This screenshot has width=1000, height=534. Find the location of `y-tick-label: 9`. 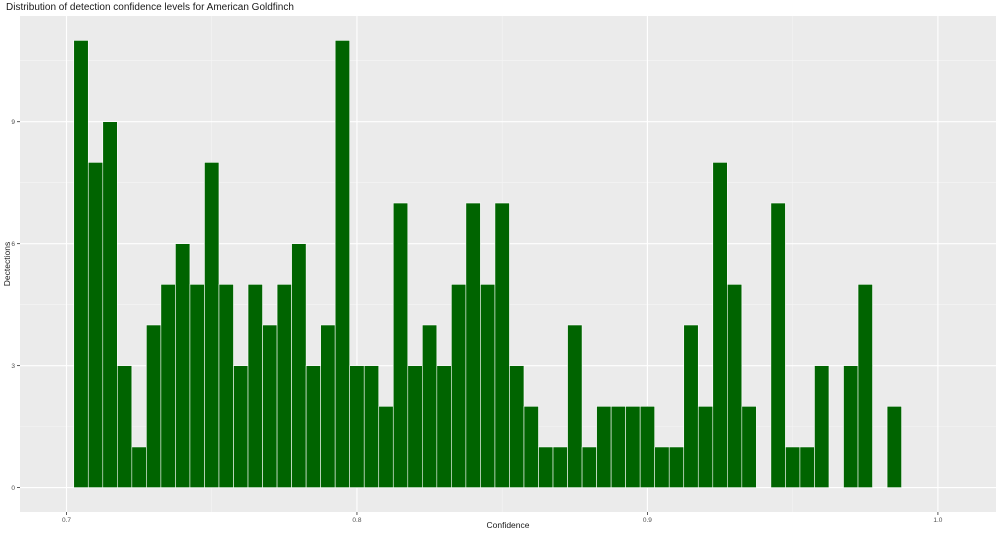

y-tick-label: 9 is located at coordinates (13, 122).